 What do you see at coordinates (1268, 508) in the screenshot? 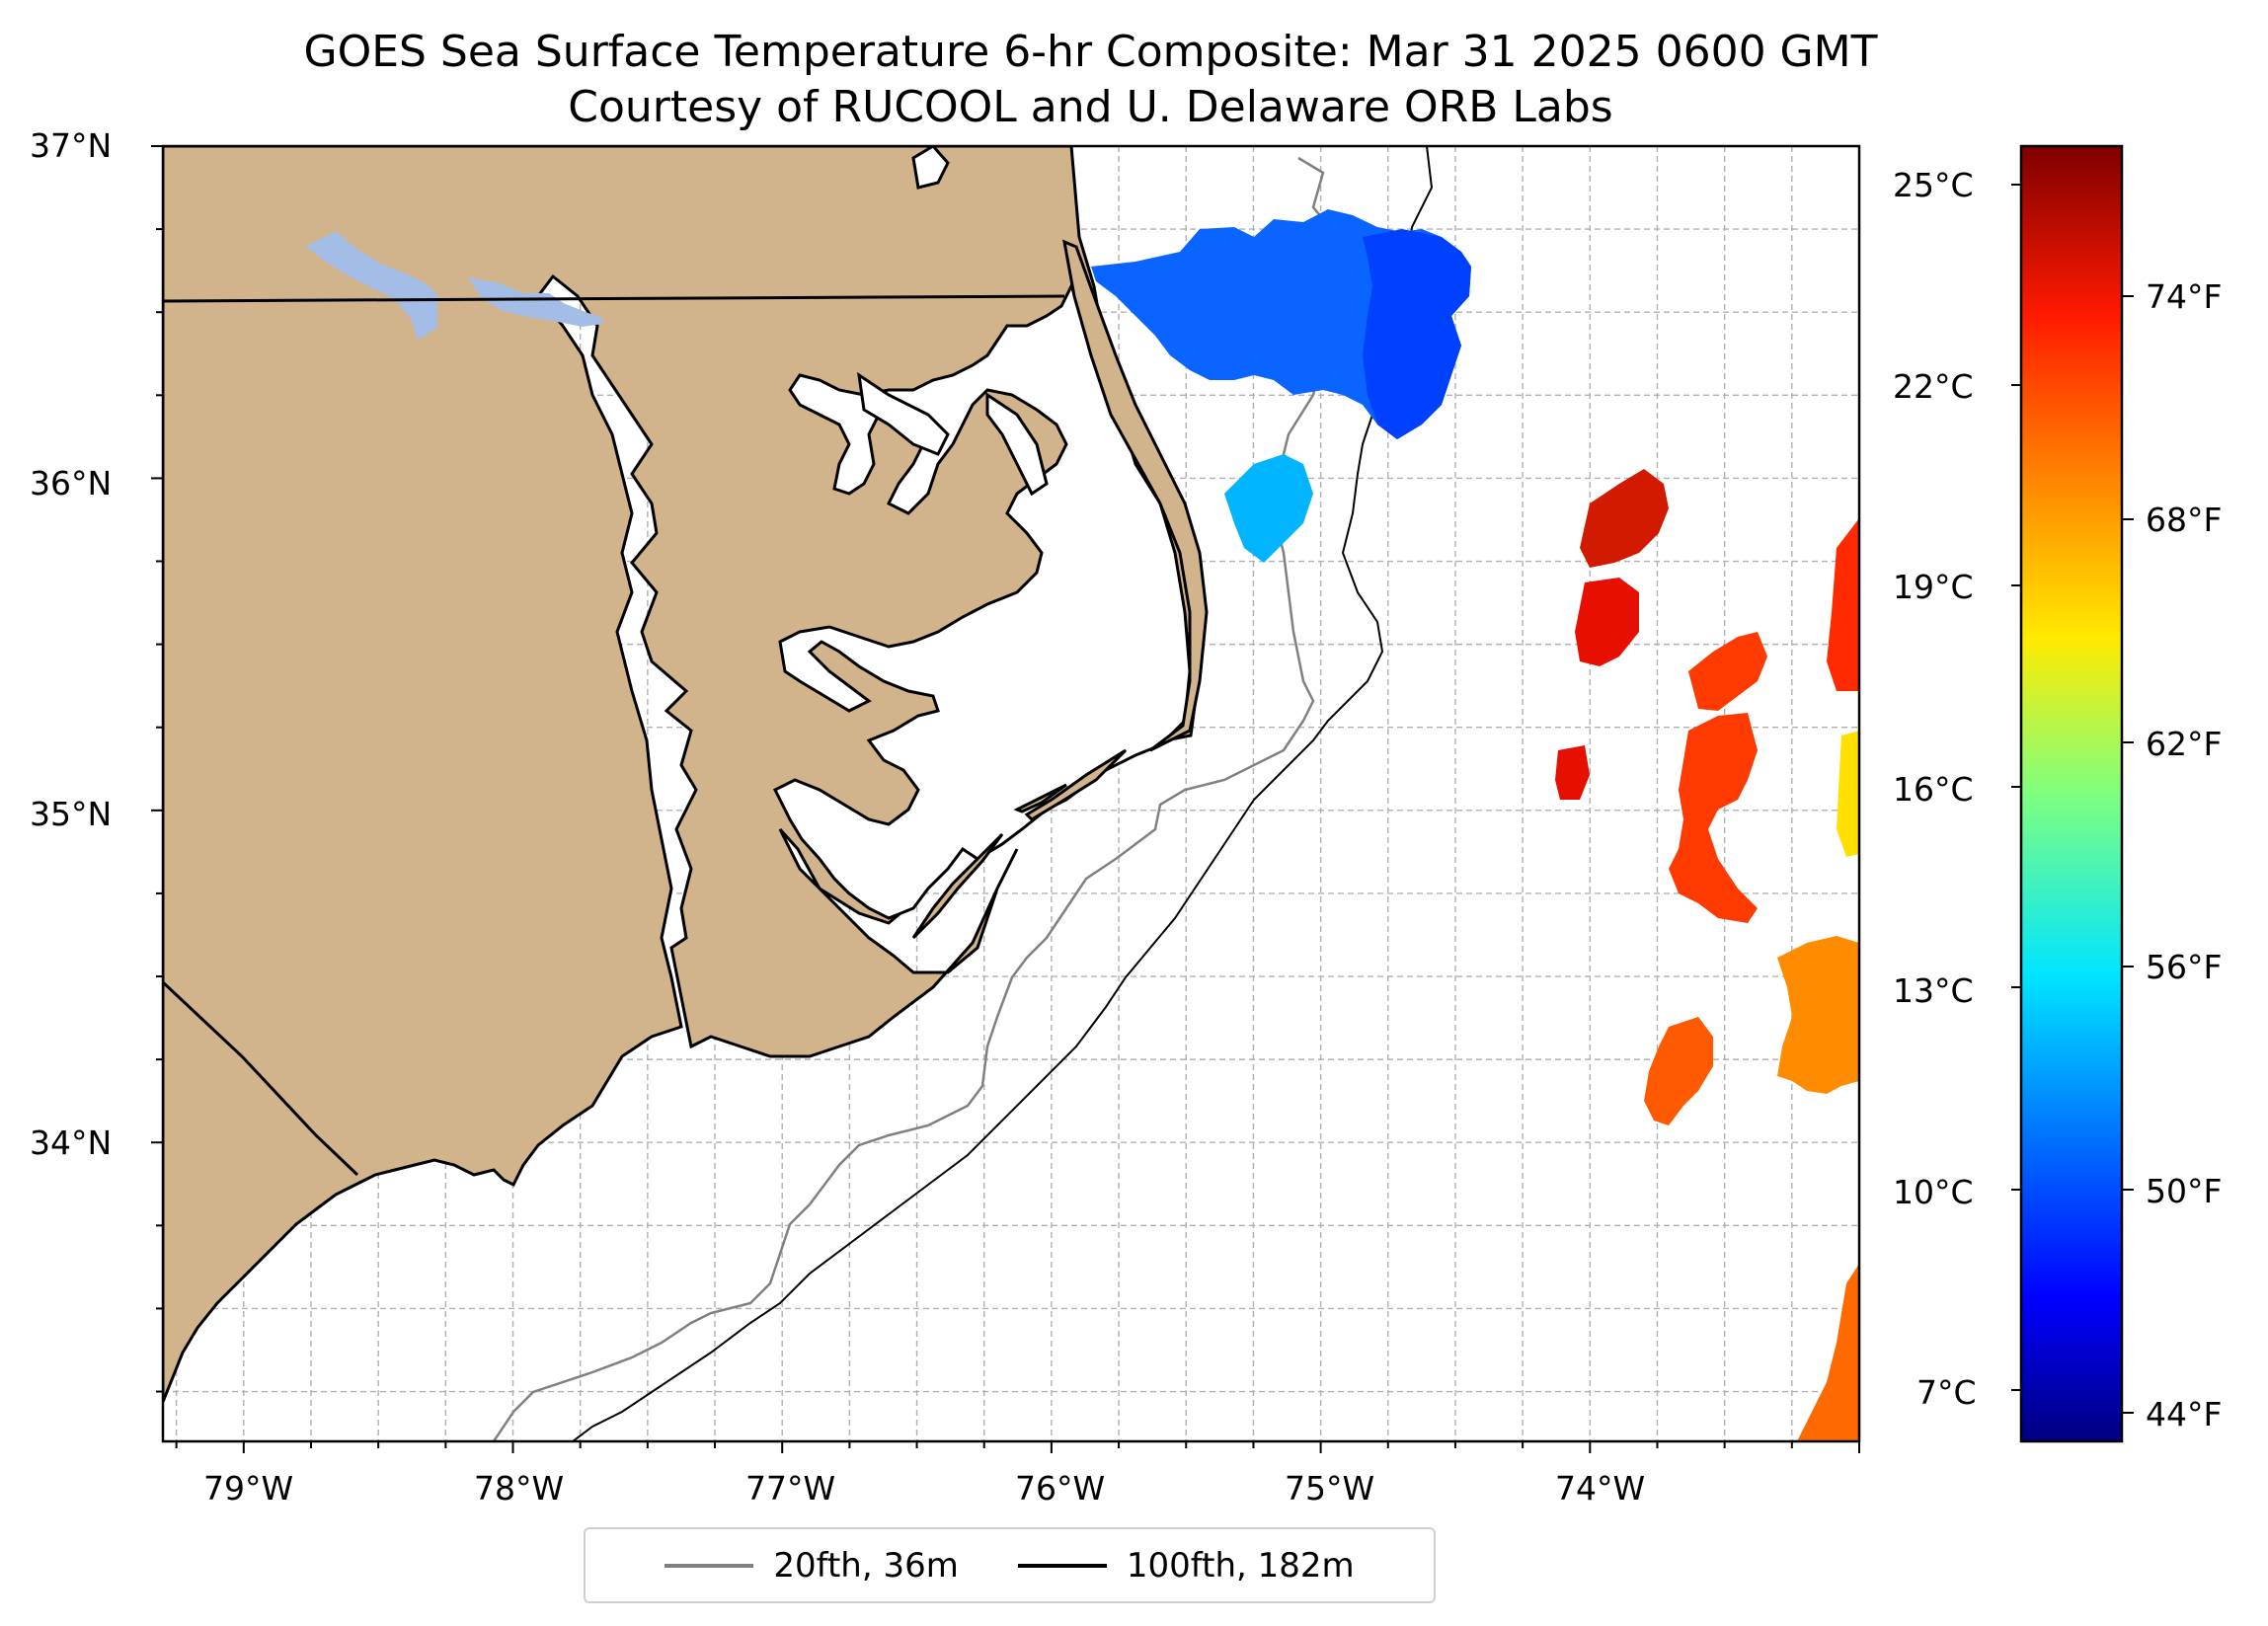
I see `sst-patch-cyan` at bounding box center [1268, 508].